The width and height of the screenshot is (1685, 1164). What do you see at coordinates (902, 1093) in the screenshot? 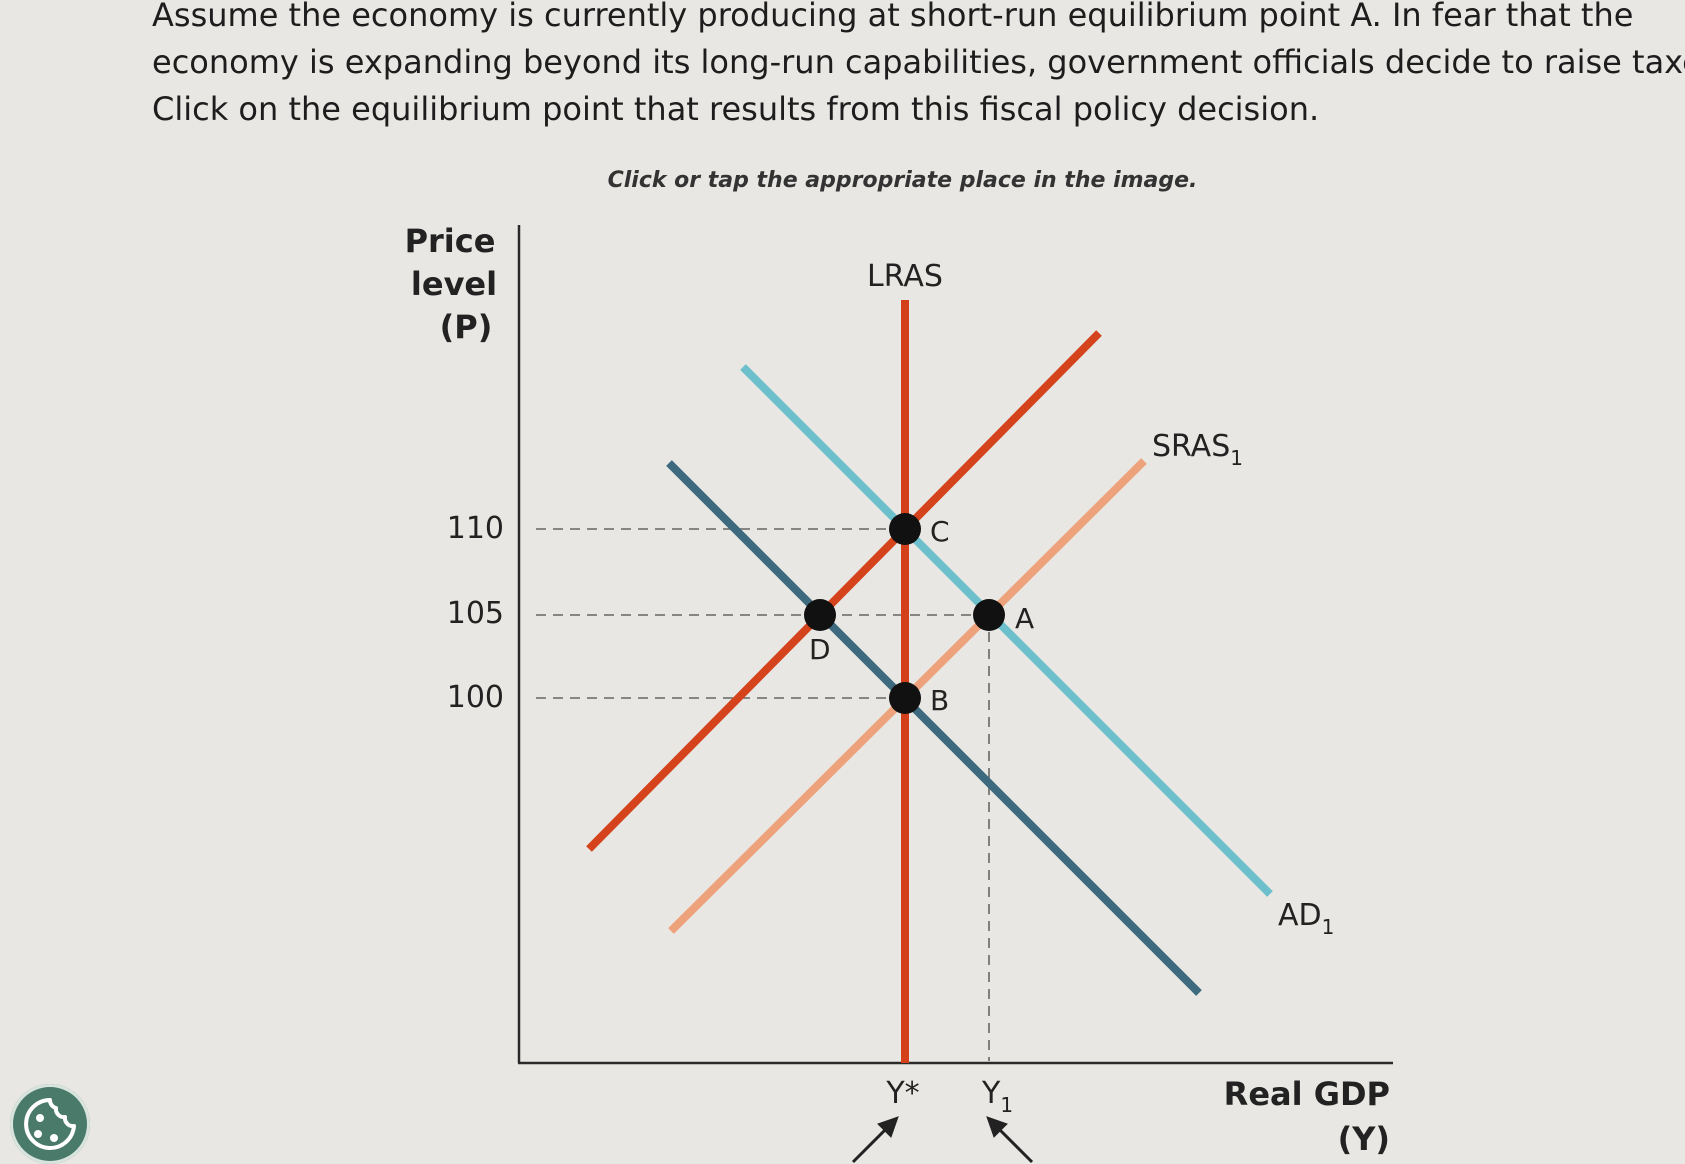
I see `x-tick-ystar: Y*` at bounding box center [902, 1093].